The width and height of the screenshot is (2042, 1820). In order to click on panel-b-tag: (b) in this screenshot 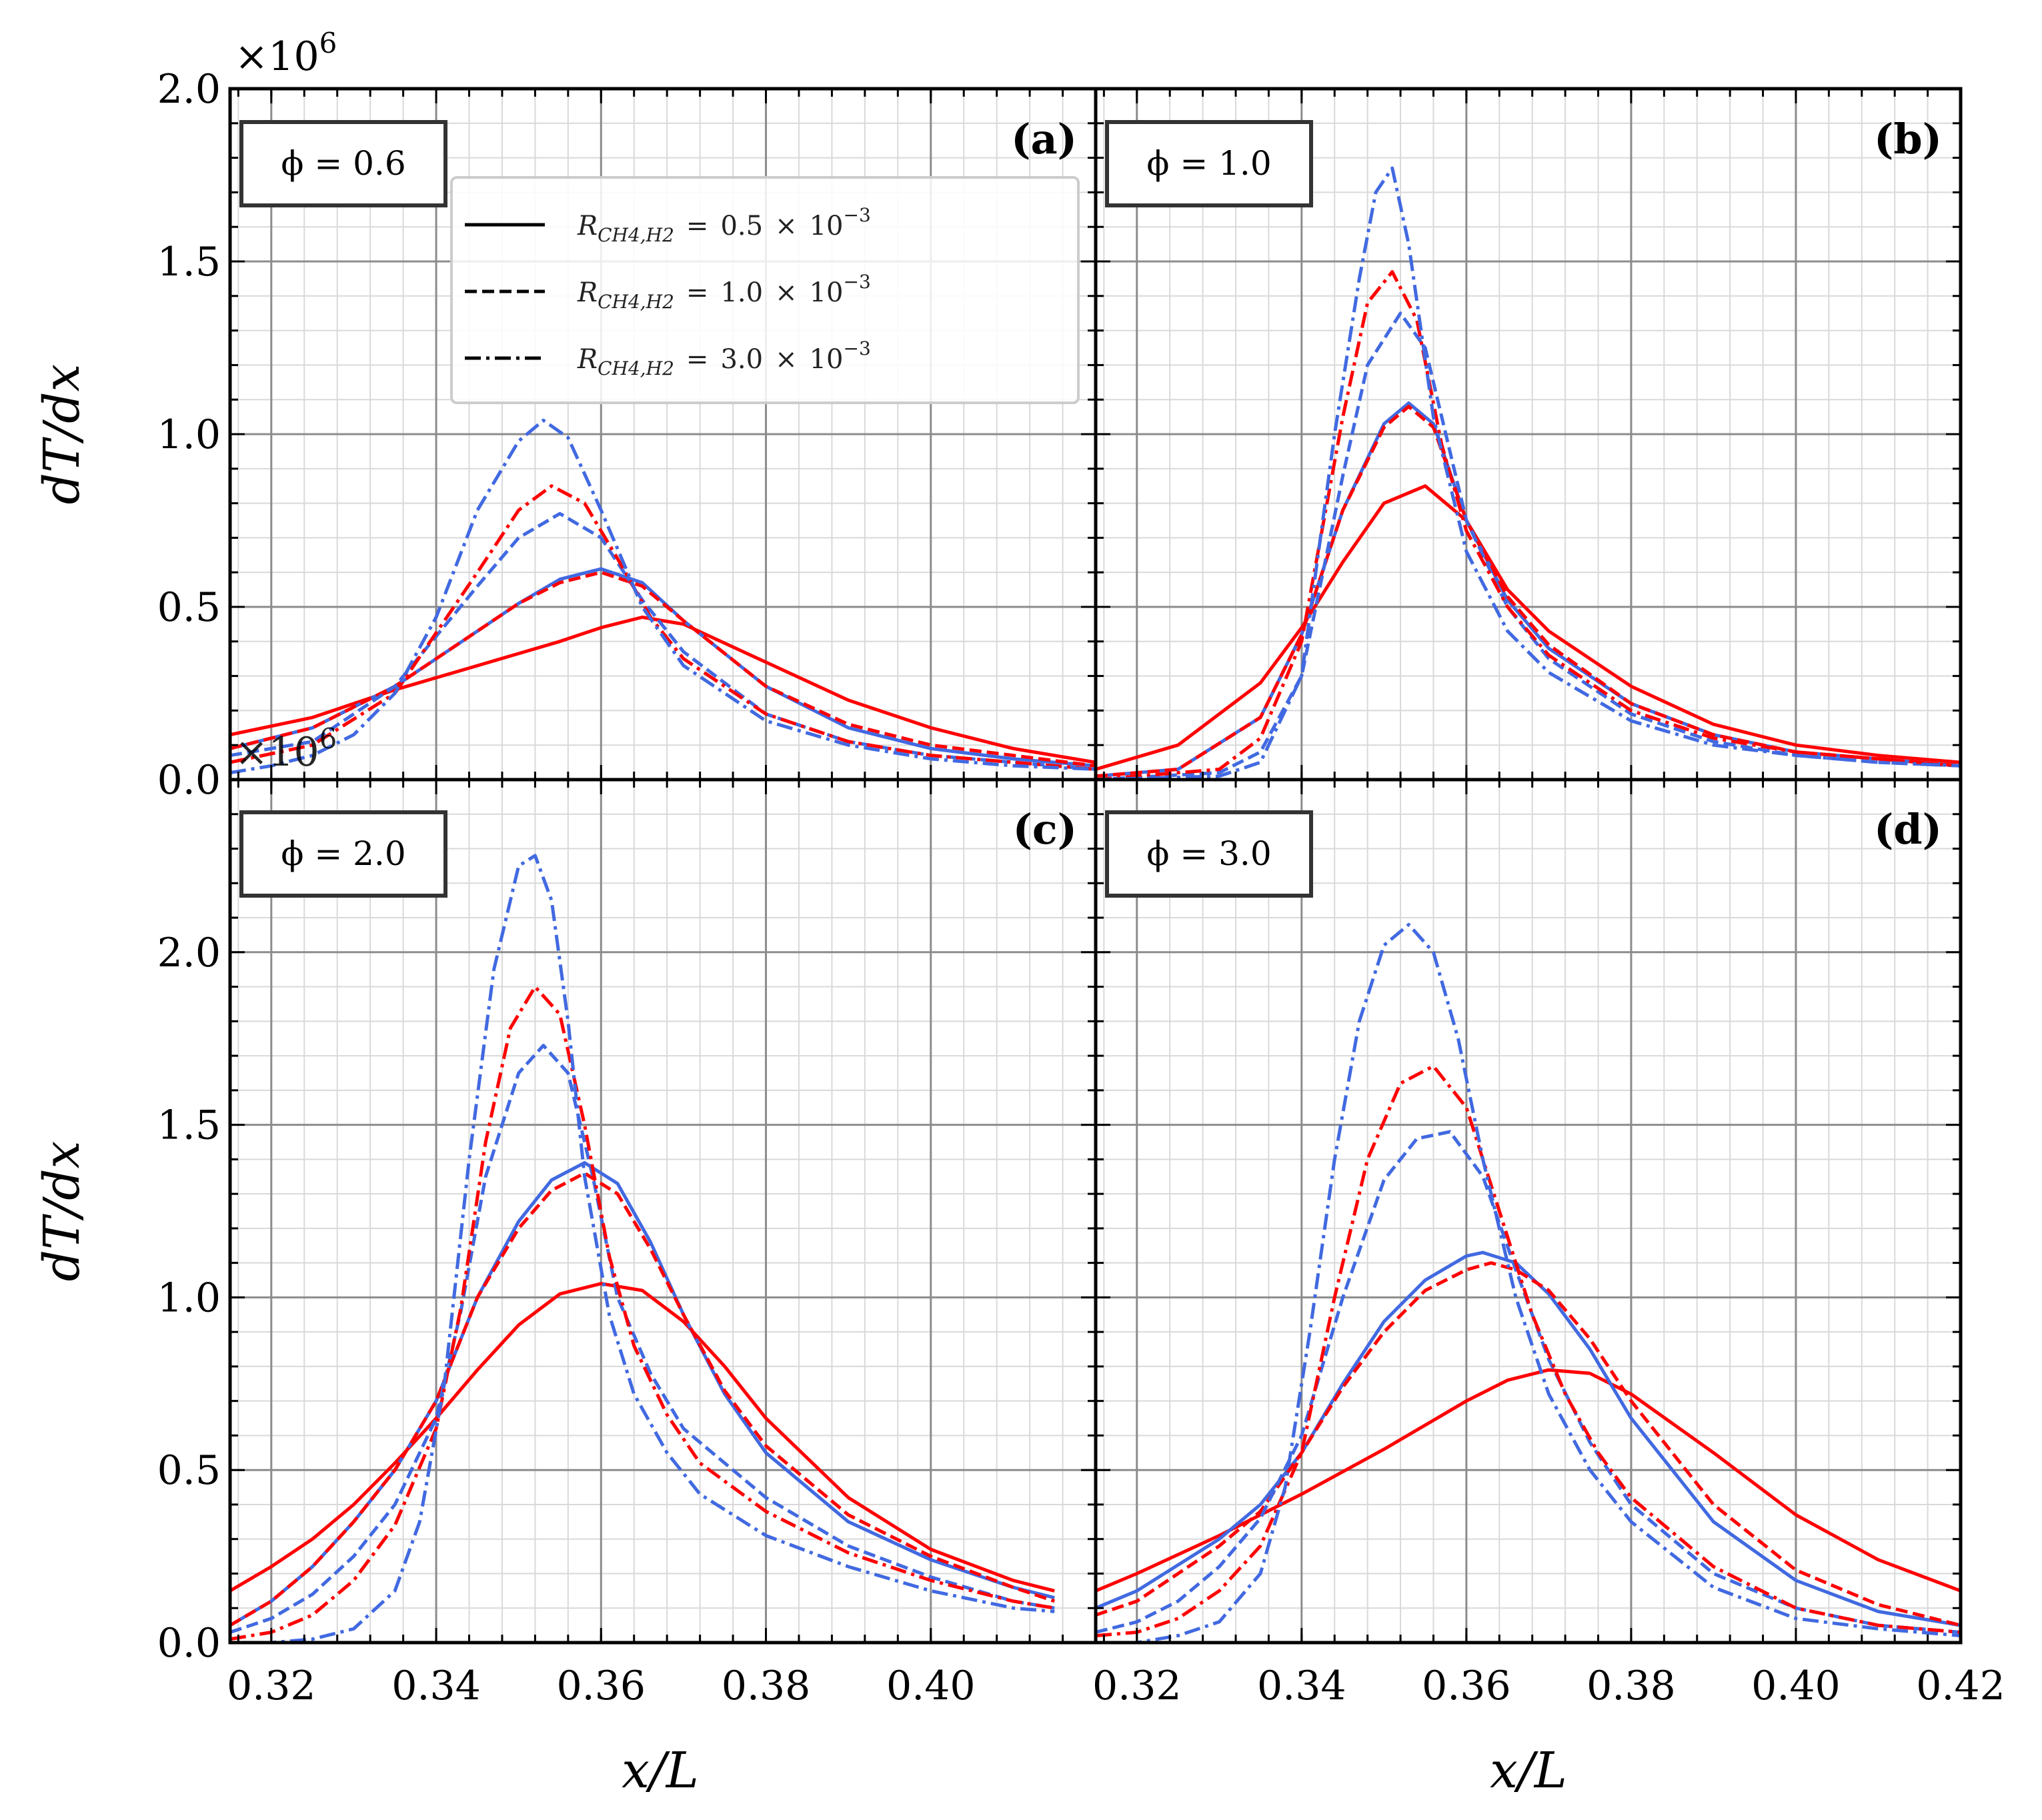, I will do `click(1908, 139)`.